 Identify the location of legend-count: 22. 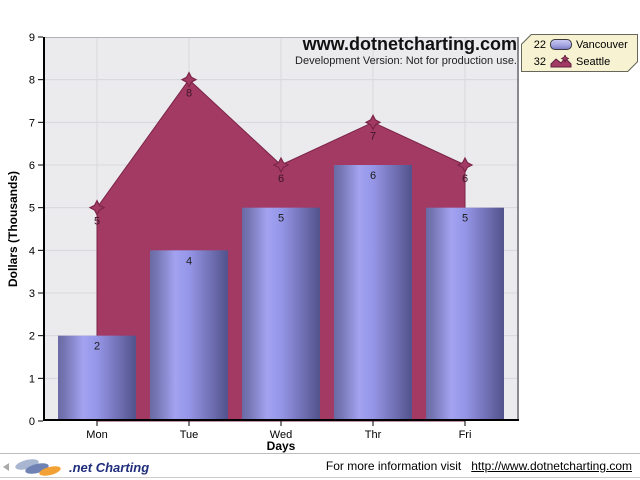
(539, 44).